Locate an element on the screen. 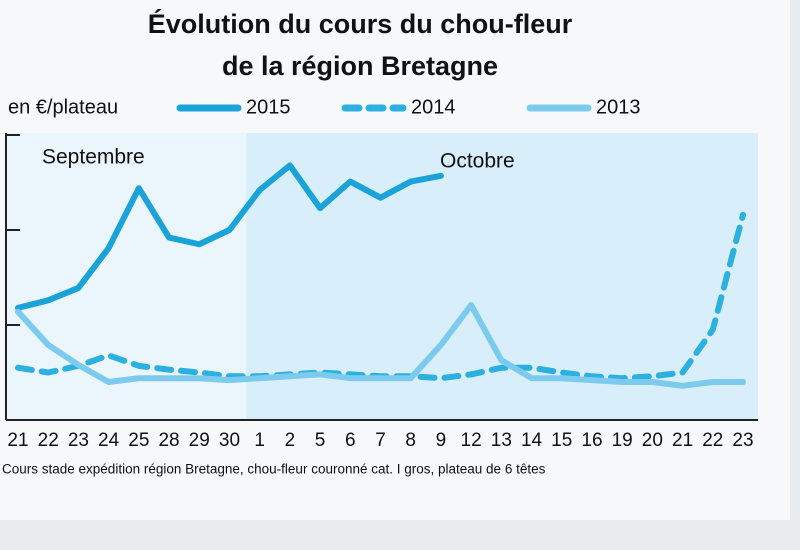  x-tick-label: 19 is located at coordinates (622, 440).